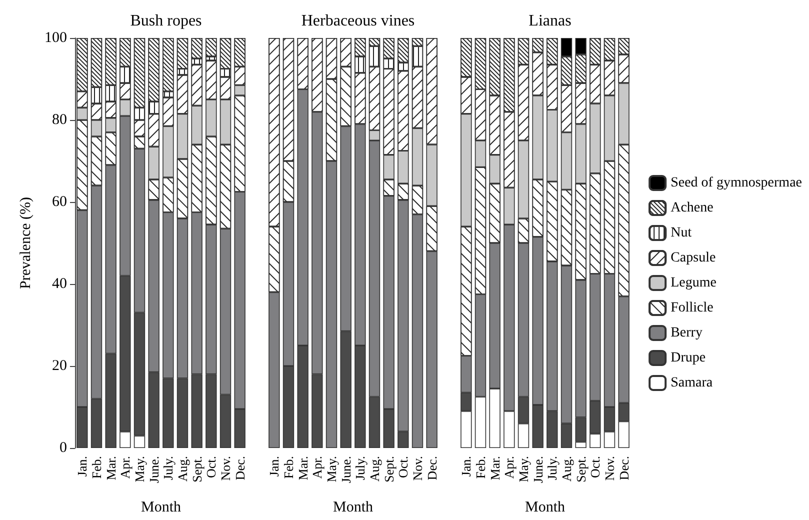 This screenshot has height=520, width=809. Describe the element at coordinates (692, 208) in the screenshot. I see `legend-label: Achene` at that location.